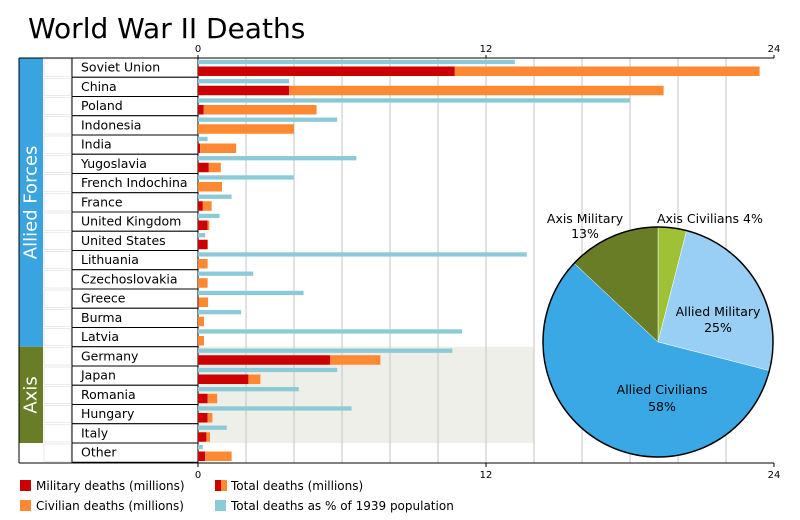 The image size is (800, 520). I want to click on x-tick-label-top: 24, so click(774, 49).